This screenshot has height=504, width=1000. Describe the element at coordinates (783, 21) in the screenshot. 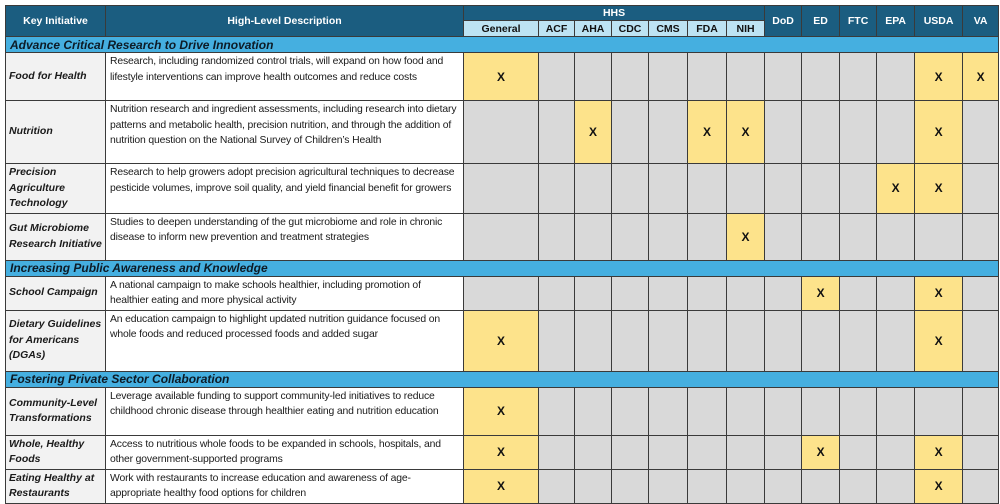

I see `header-agency-dod: DoD` at that location.